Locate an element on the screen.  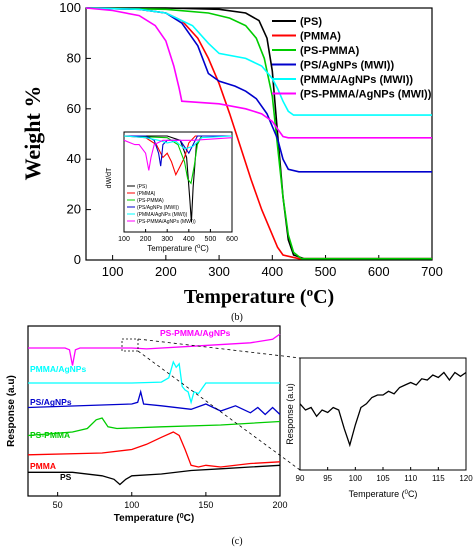
dsc-x-ticks: 50 100 150 200 is located at coordinates (170, 501).